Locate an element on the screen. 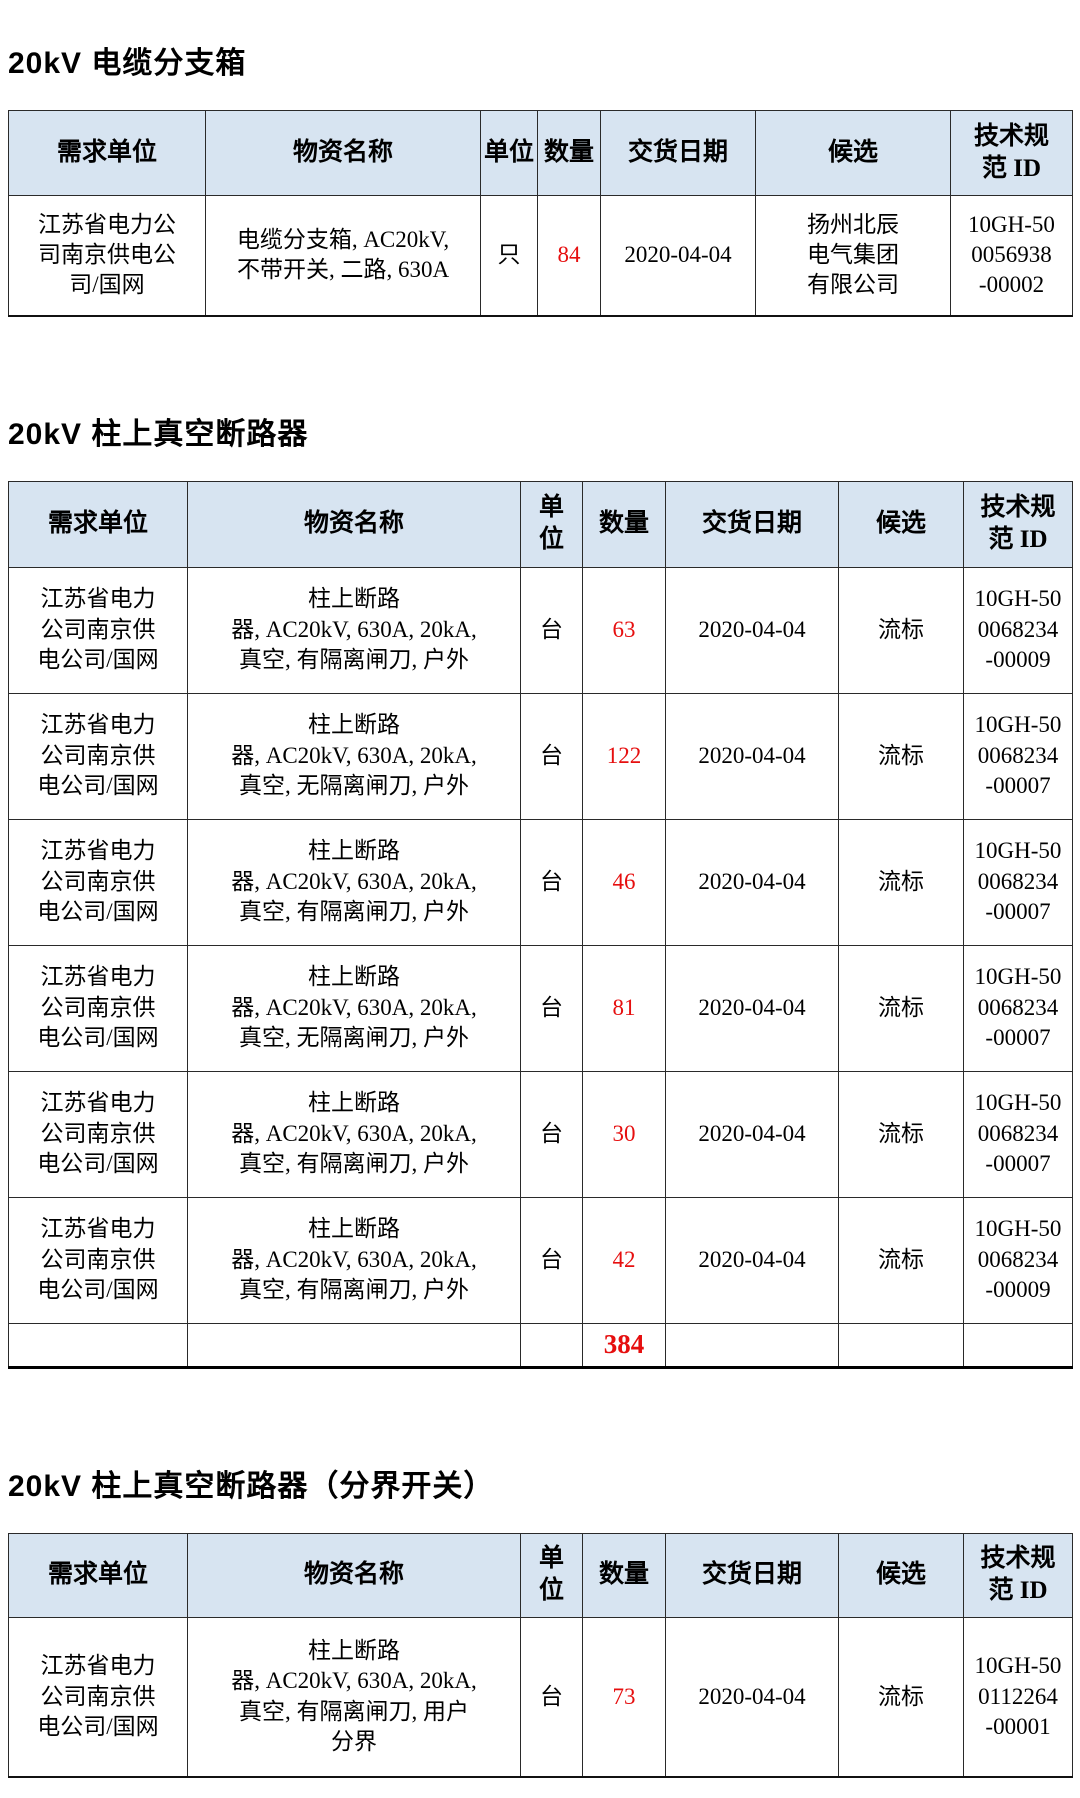  delivery-date-cell is located at coordinates (752, 1345).